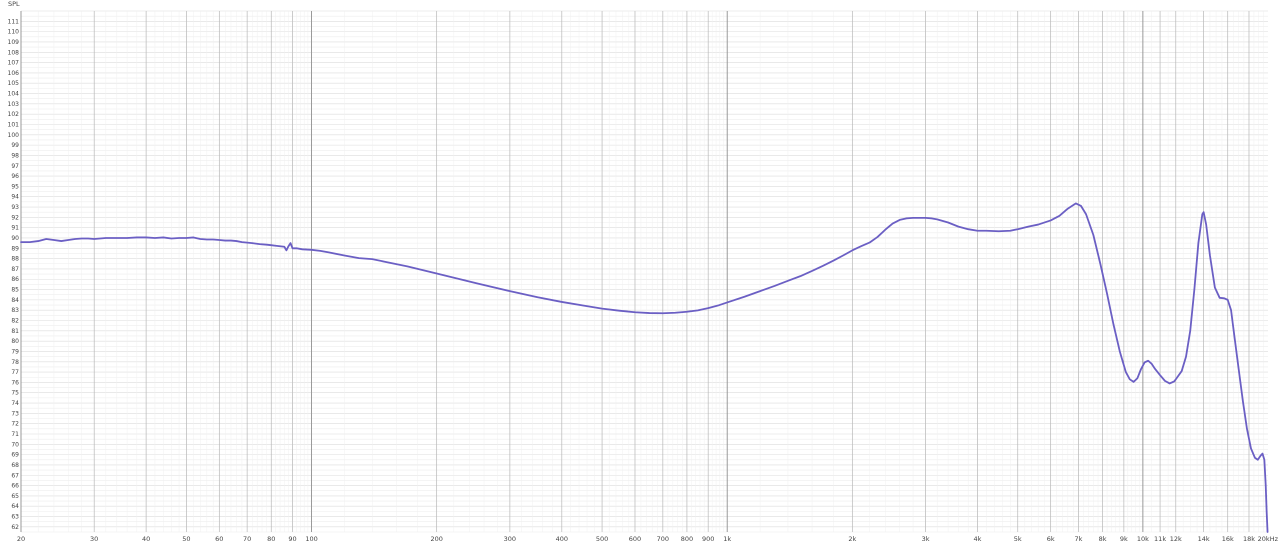 Image resolution: width=1280 pixels, height=545 pixels. What do you see at coordinates (292, 539) in the screenshot?
I see `x-tick-label: 90` at bounding box center [292, 539].